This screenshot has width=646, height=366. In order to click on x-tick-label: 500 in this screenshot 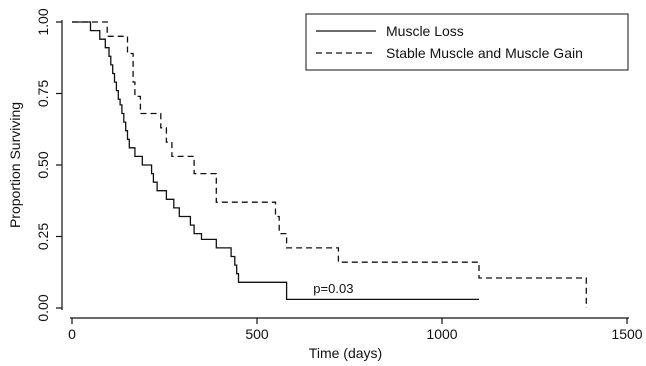, I will do `click(257, 334)`.